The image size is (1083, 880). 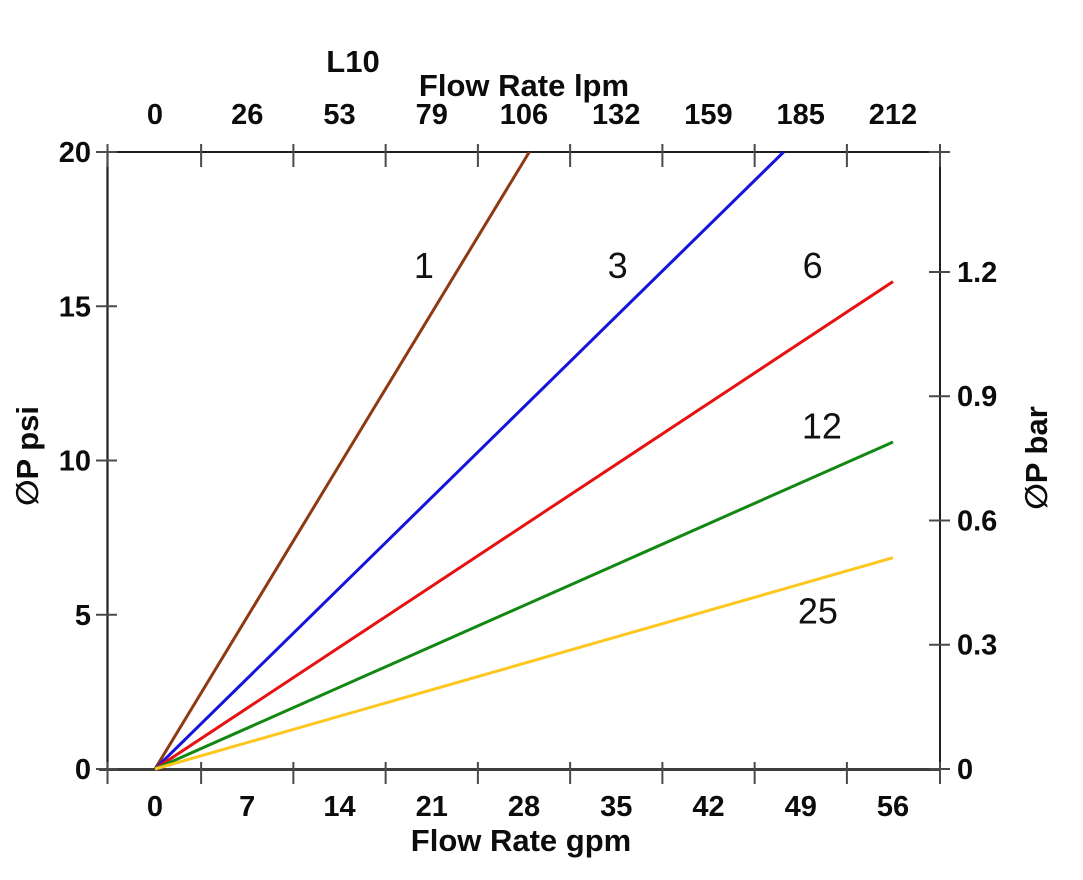 What do you see at coordinates (155, 115) in the screenshot?
I see `top-axis-tick-label: 0` at bounding box center [155, 115].